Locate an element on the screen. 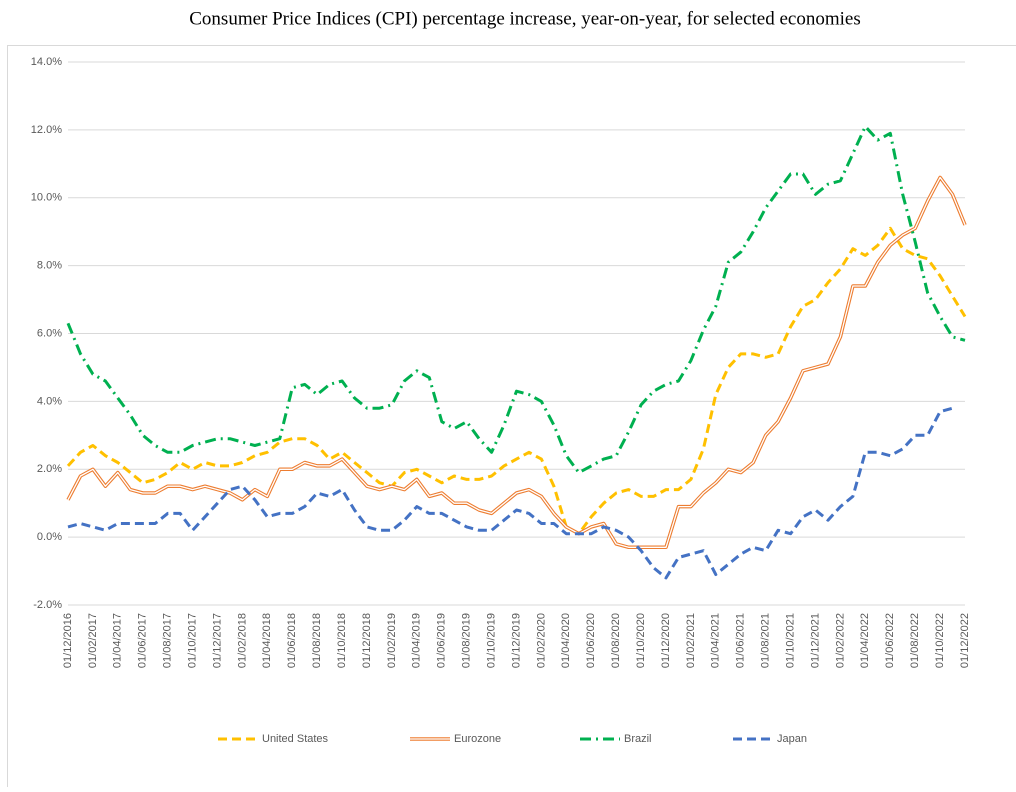 The width and height of the screenshot is (1016, 792). x-tick-label: 01/12/2022 is located at coordinates (965, 640).